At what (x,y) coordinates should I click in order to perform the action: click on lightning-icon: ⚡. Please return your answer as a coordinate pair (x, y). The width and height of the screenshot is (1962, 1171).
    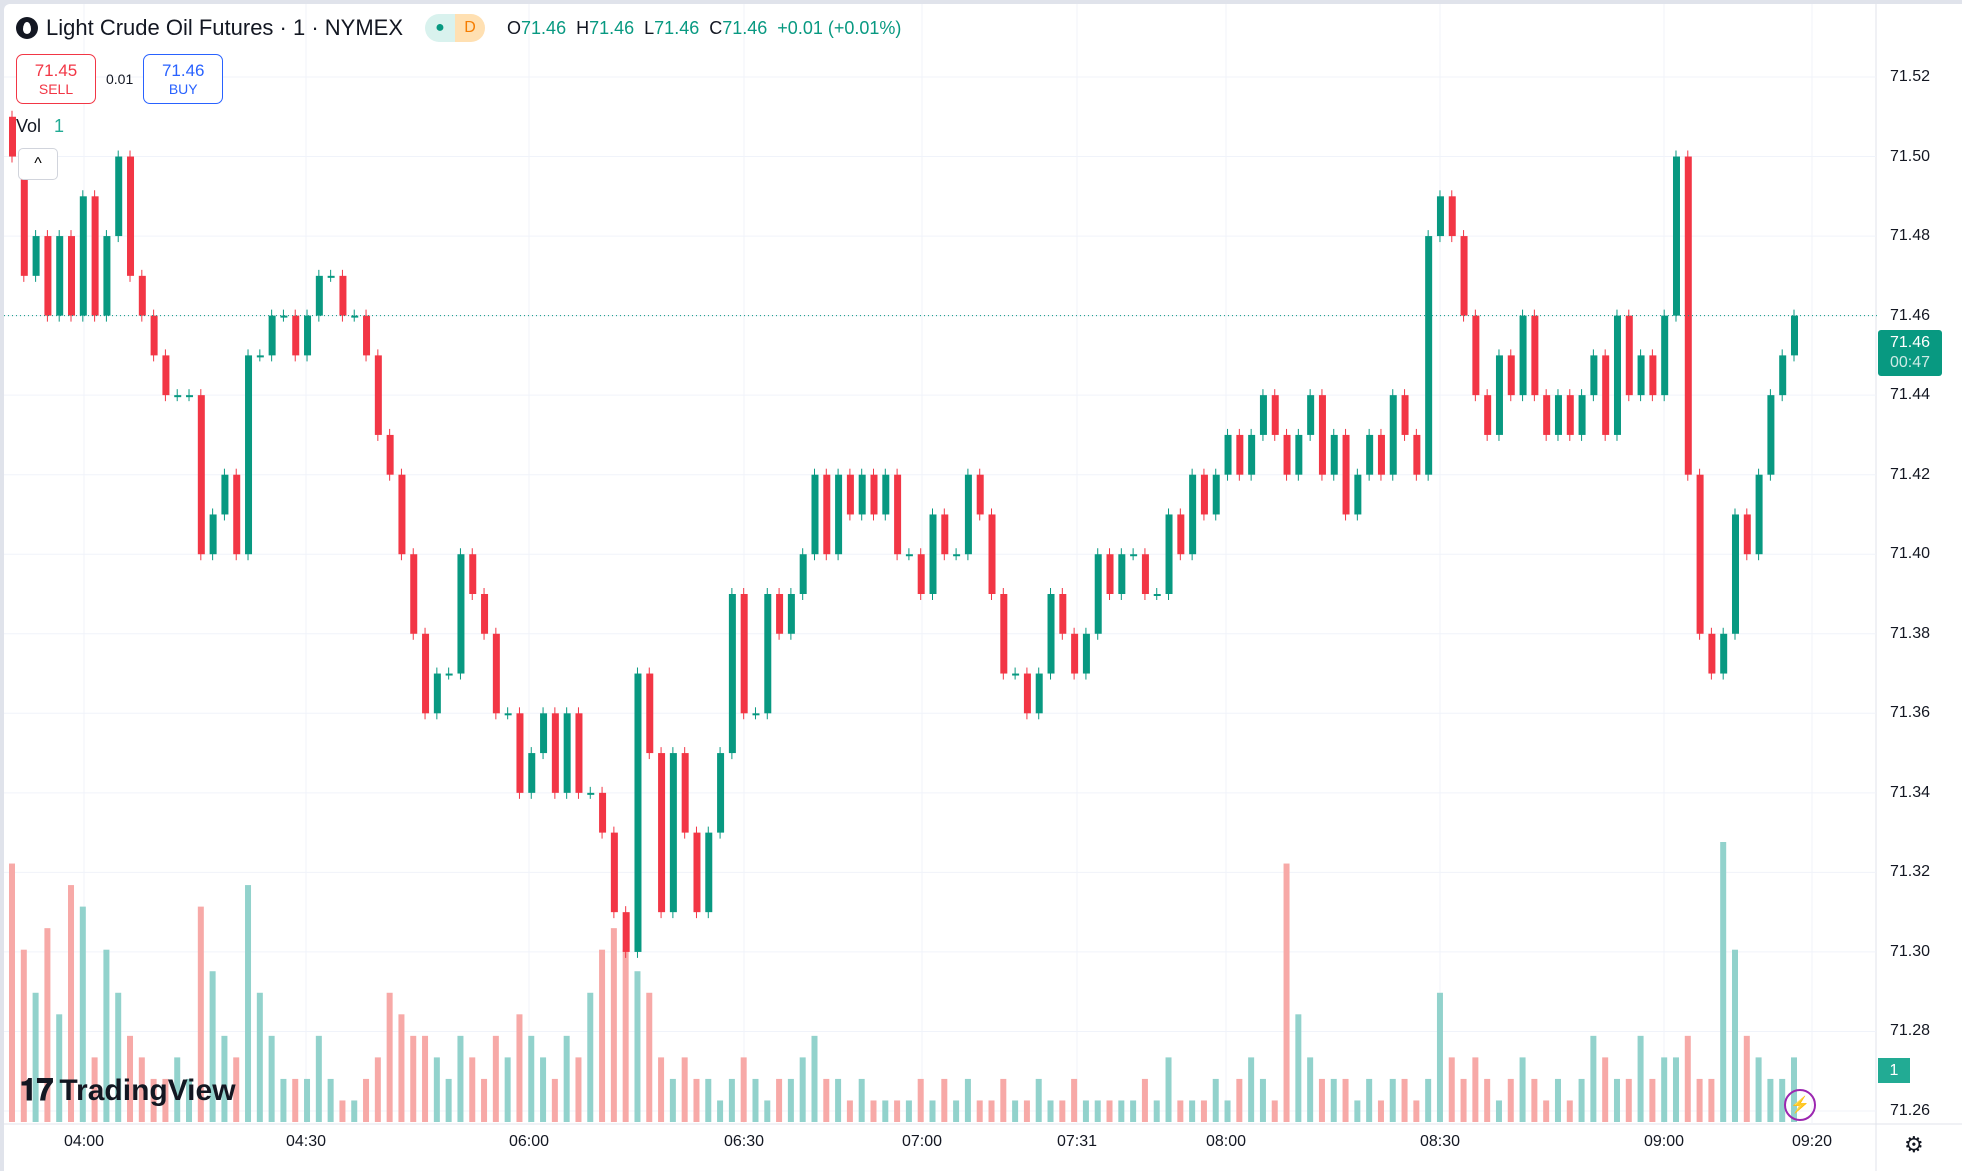
    Looking at the image, I should click on (1800, 1105).